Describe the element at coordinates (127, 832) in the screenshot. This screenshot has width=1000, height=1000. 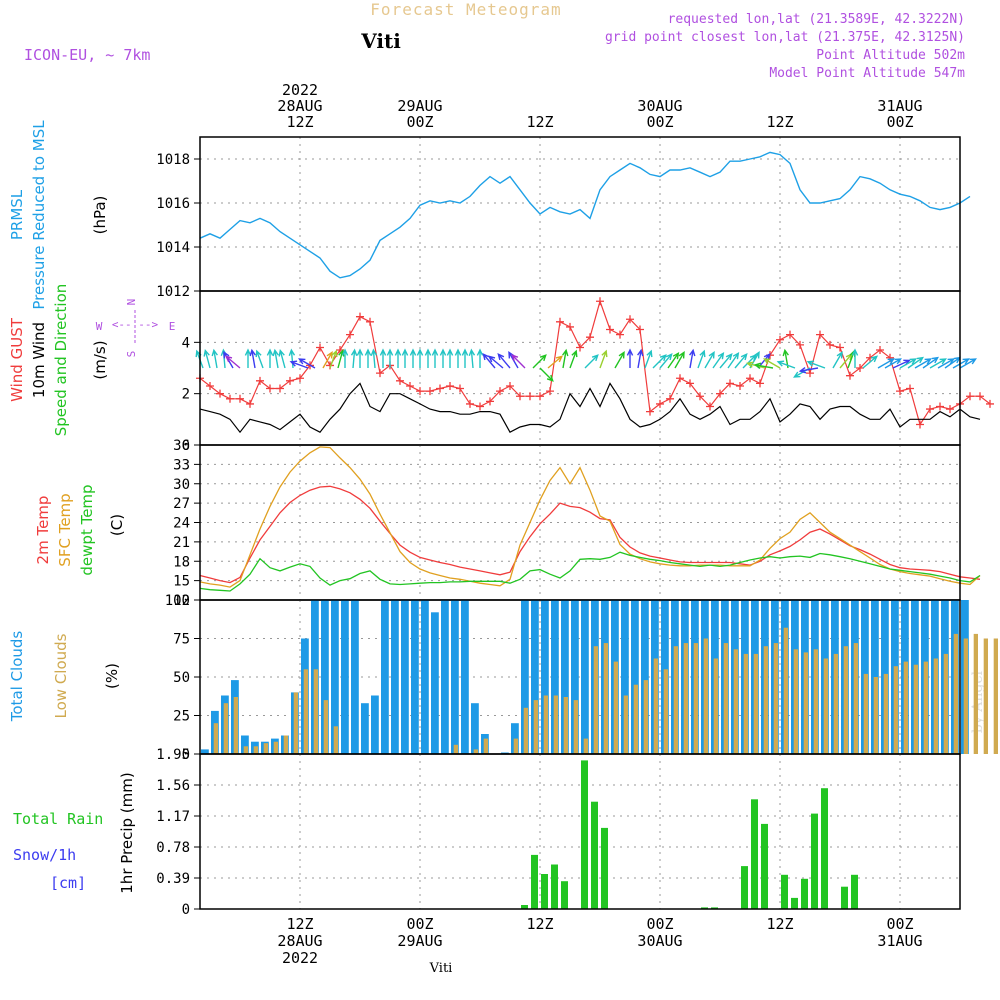
I see `precip-unit: 1hr Precip (mm)` at that location.